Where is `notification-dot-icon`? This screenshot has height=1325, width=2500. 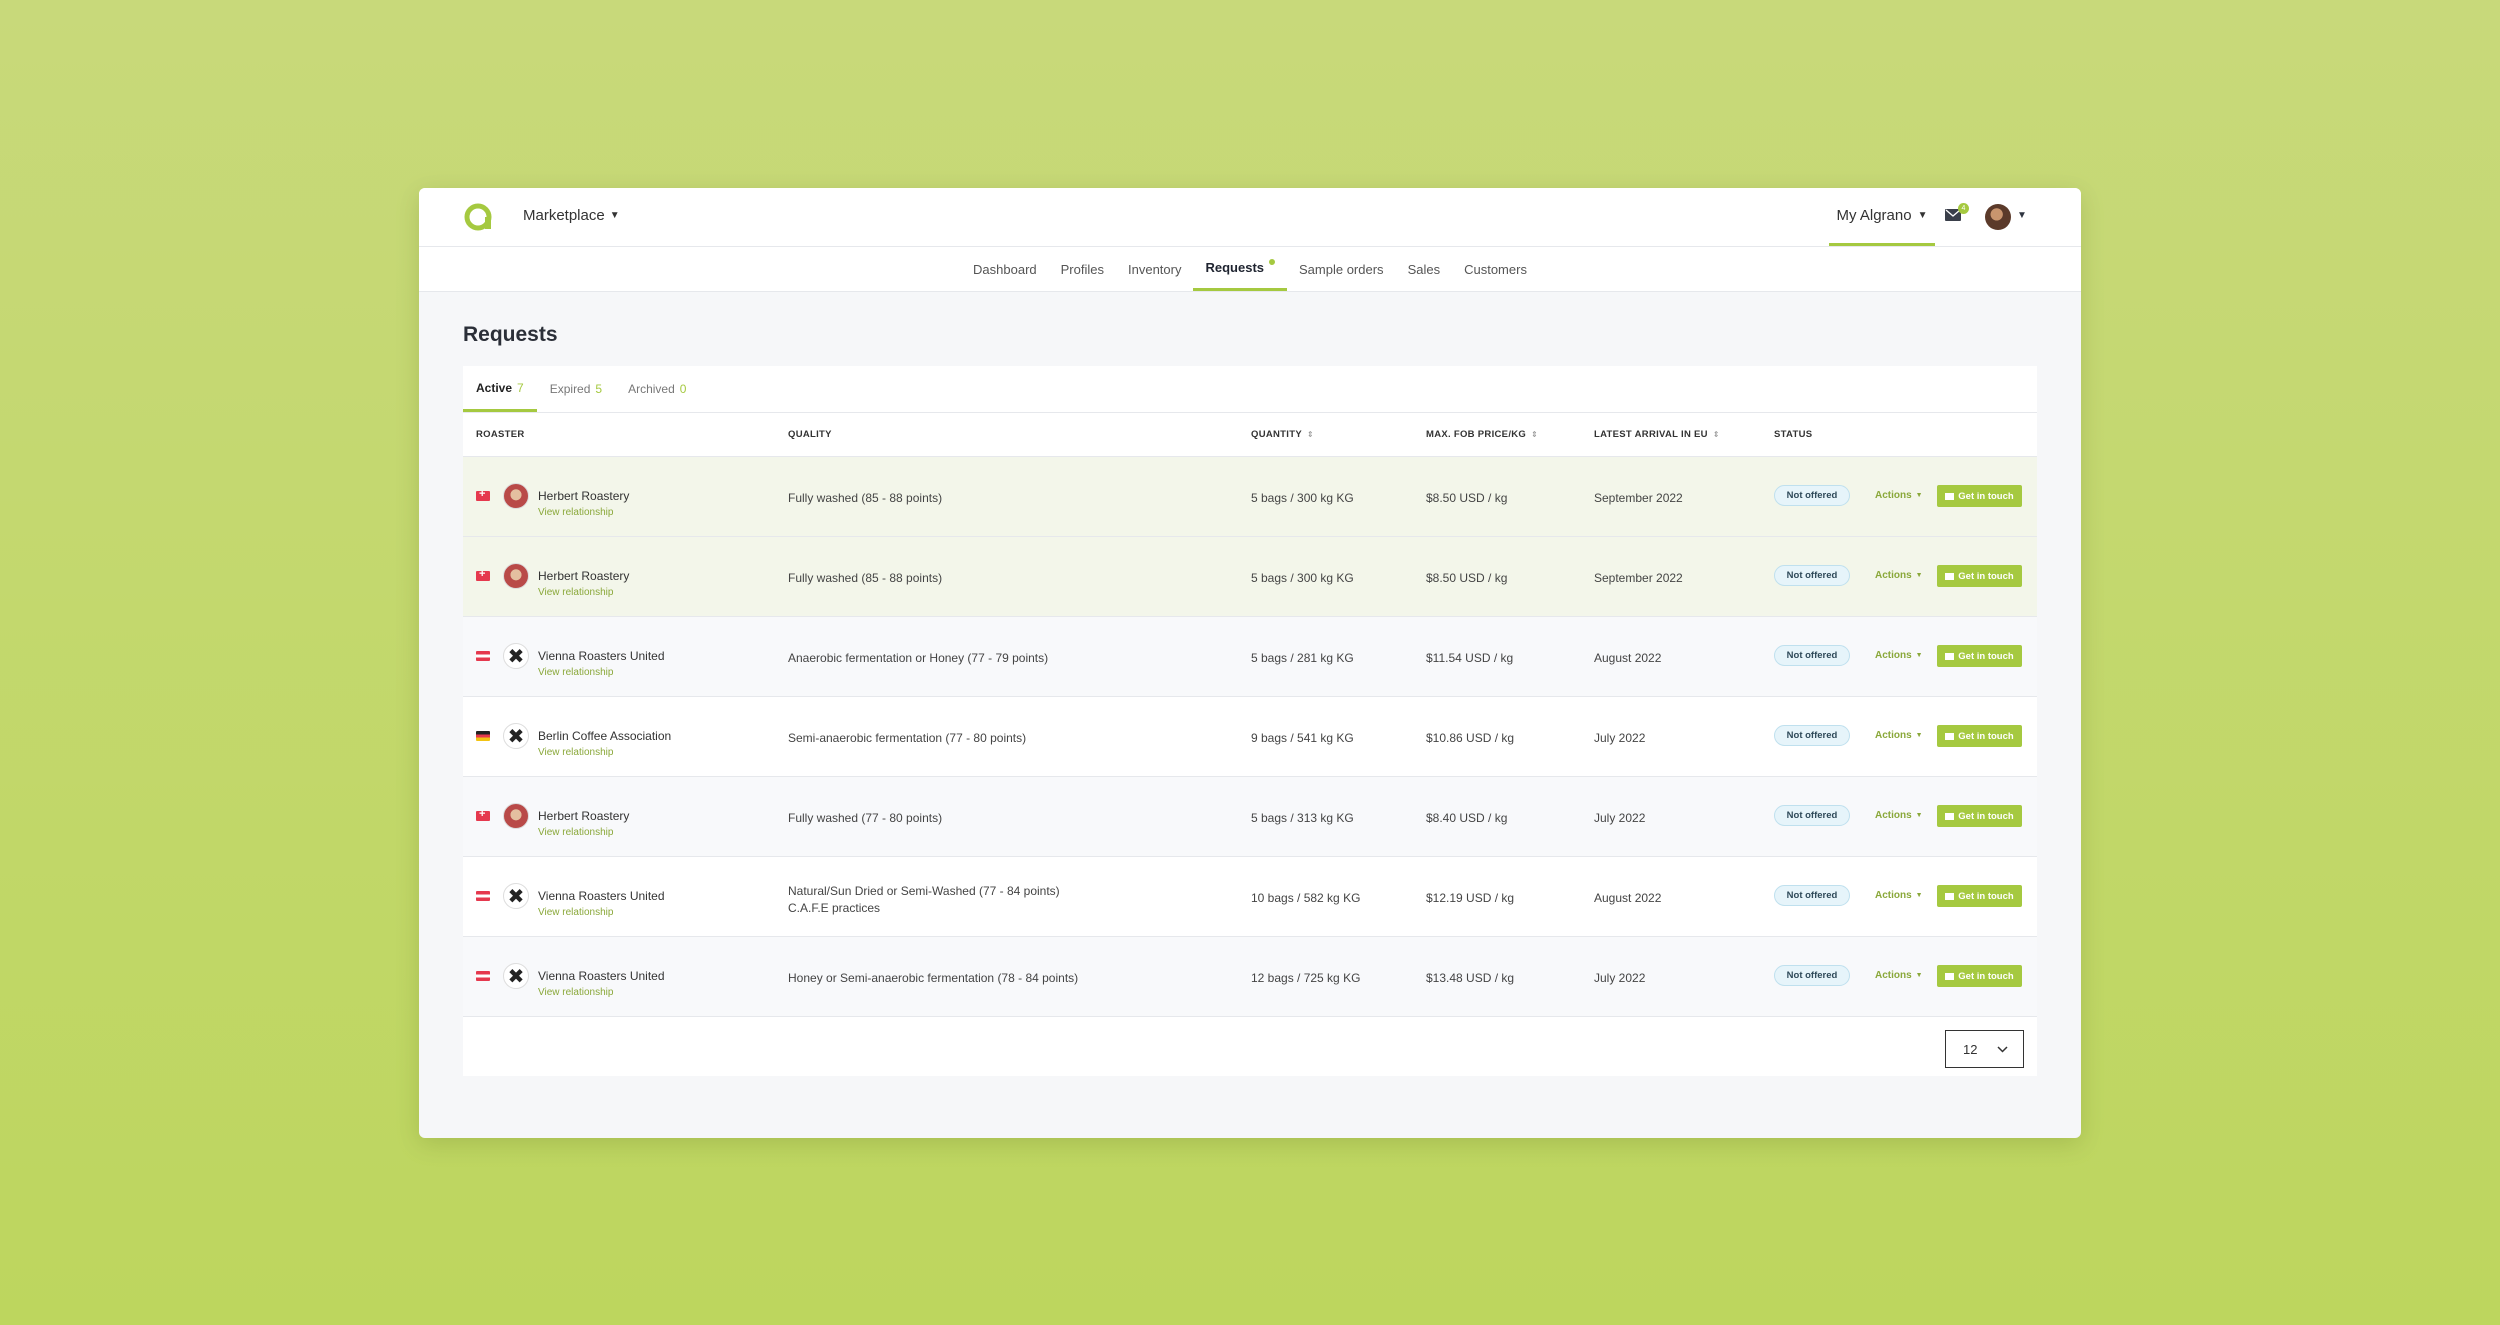
notification-dot-icon is located at coordinates (1272, 261).